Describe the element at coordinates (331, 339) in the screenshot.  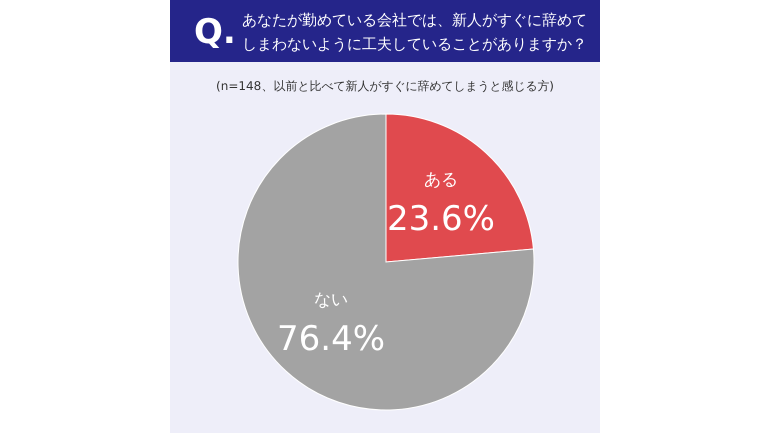
I see `data-label: 76.4%` at that location.